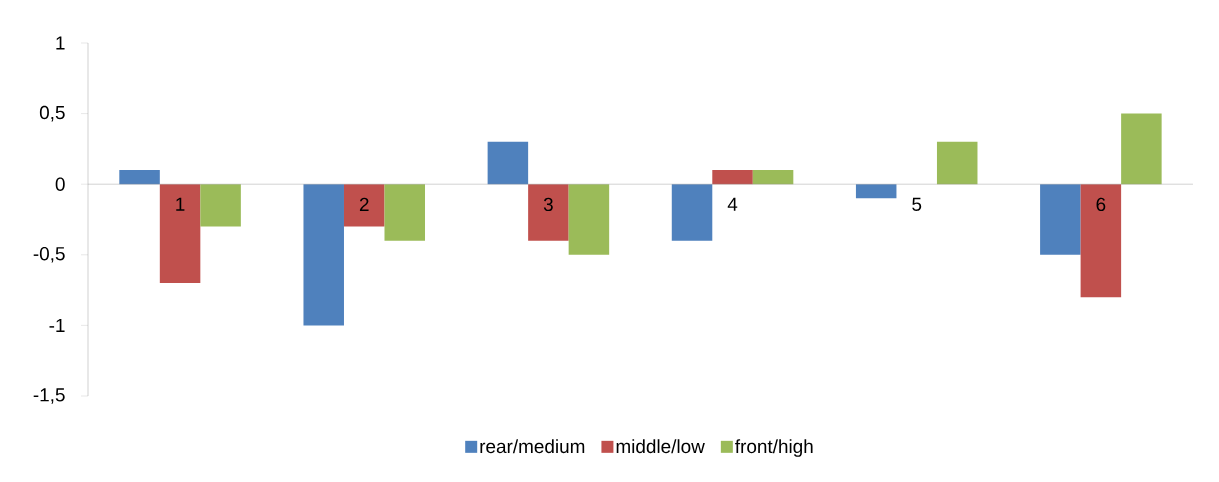  I want to click on x-tick-label: 4, so click(732, 204).